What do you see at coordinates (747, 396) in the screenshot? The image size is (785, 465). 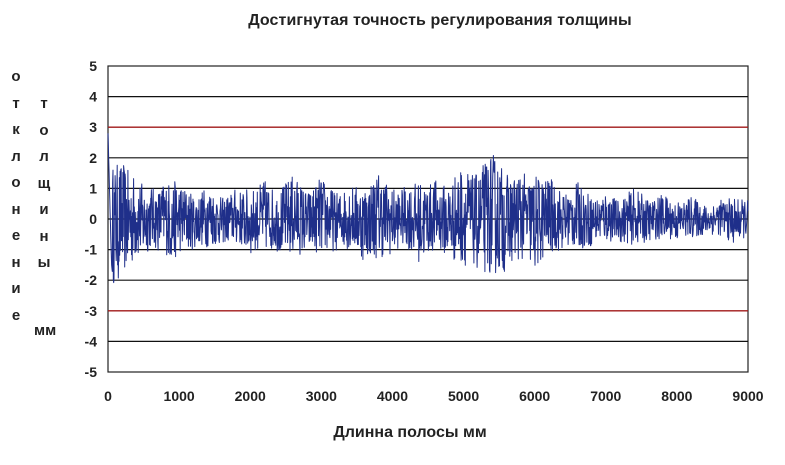 I see `x-tick-label: 9000` at bounding box center [747, 396].